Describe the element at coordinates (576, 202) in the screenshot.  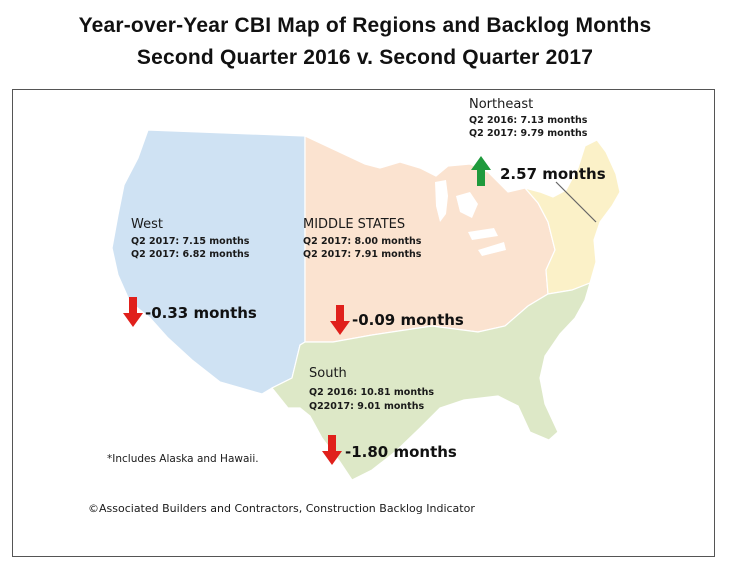
I see `northeast-pointer-line` at that location.